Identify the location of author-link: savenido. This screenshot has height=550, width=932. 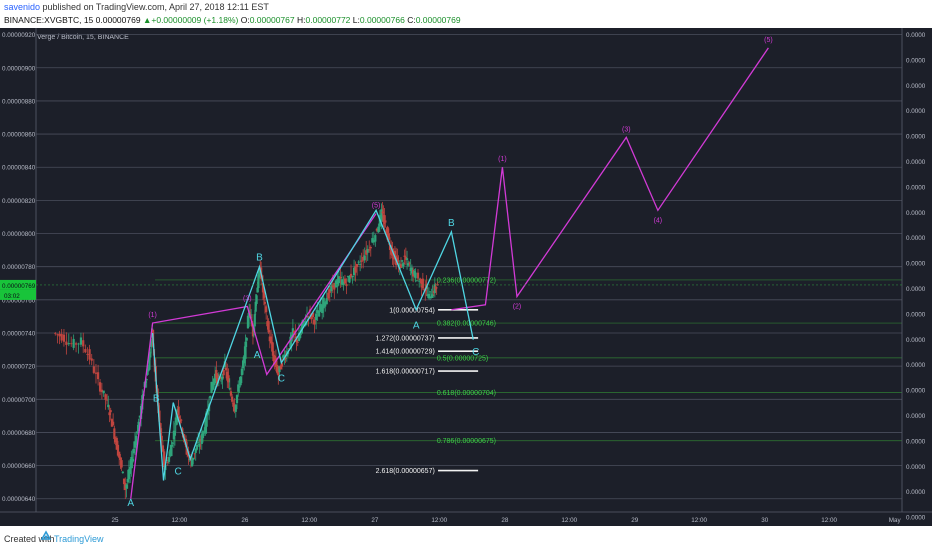
(22, 7).